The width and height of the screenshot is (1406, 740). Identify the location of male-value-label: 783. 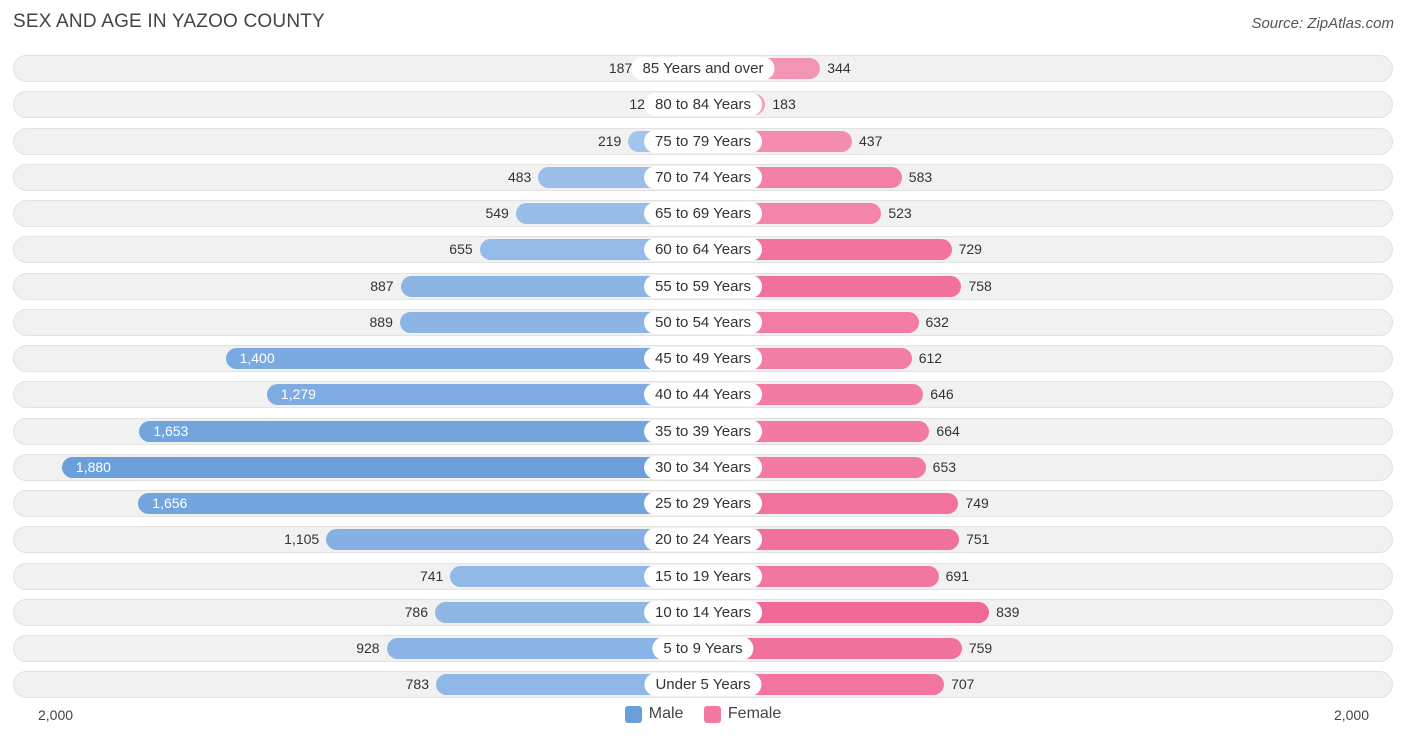
(417, 684).